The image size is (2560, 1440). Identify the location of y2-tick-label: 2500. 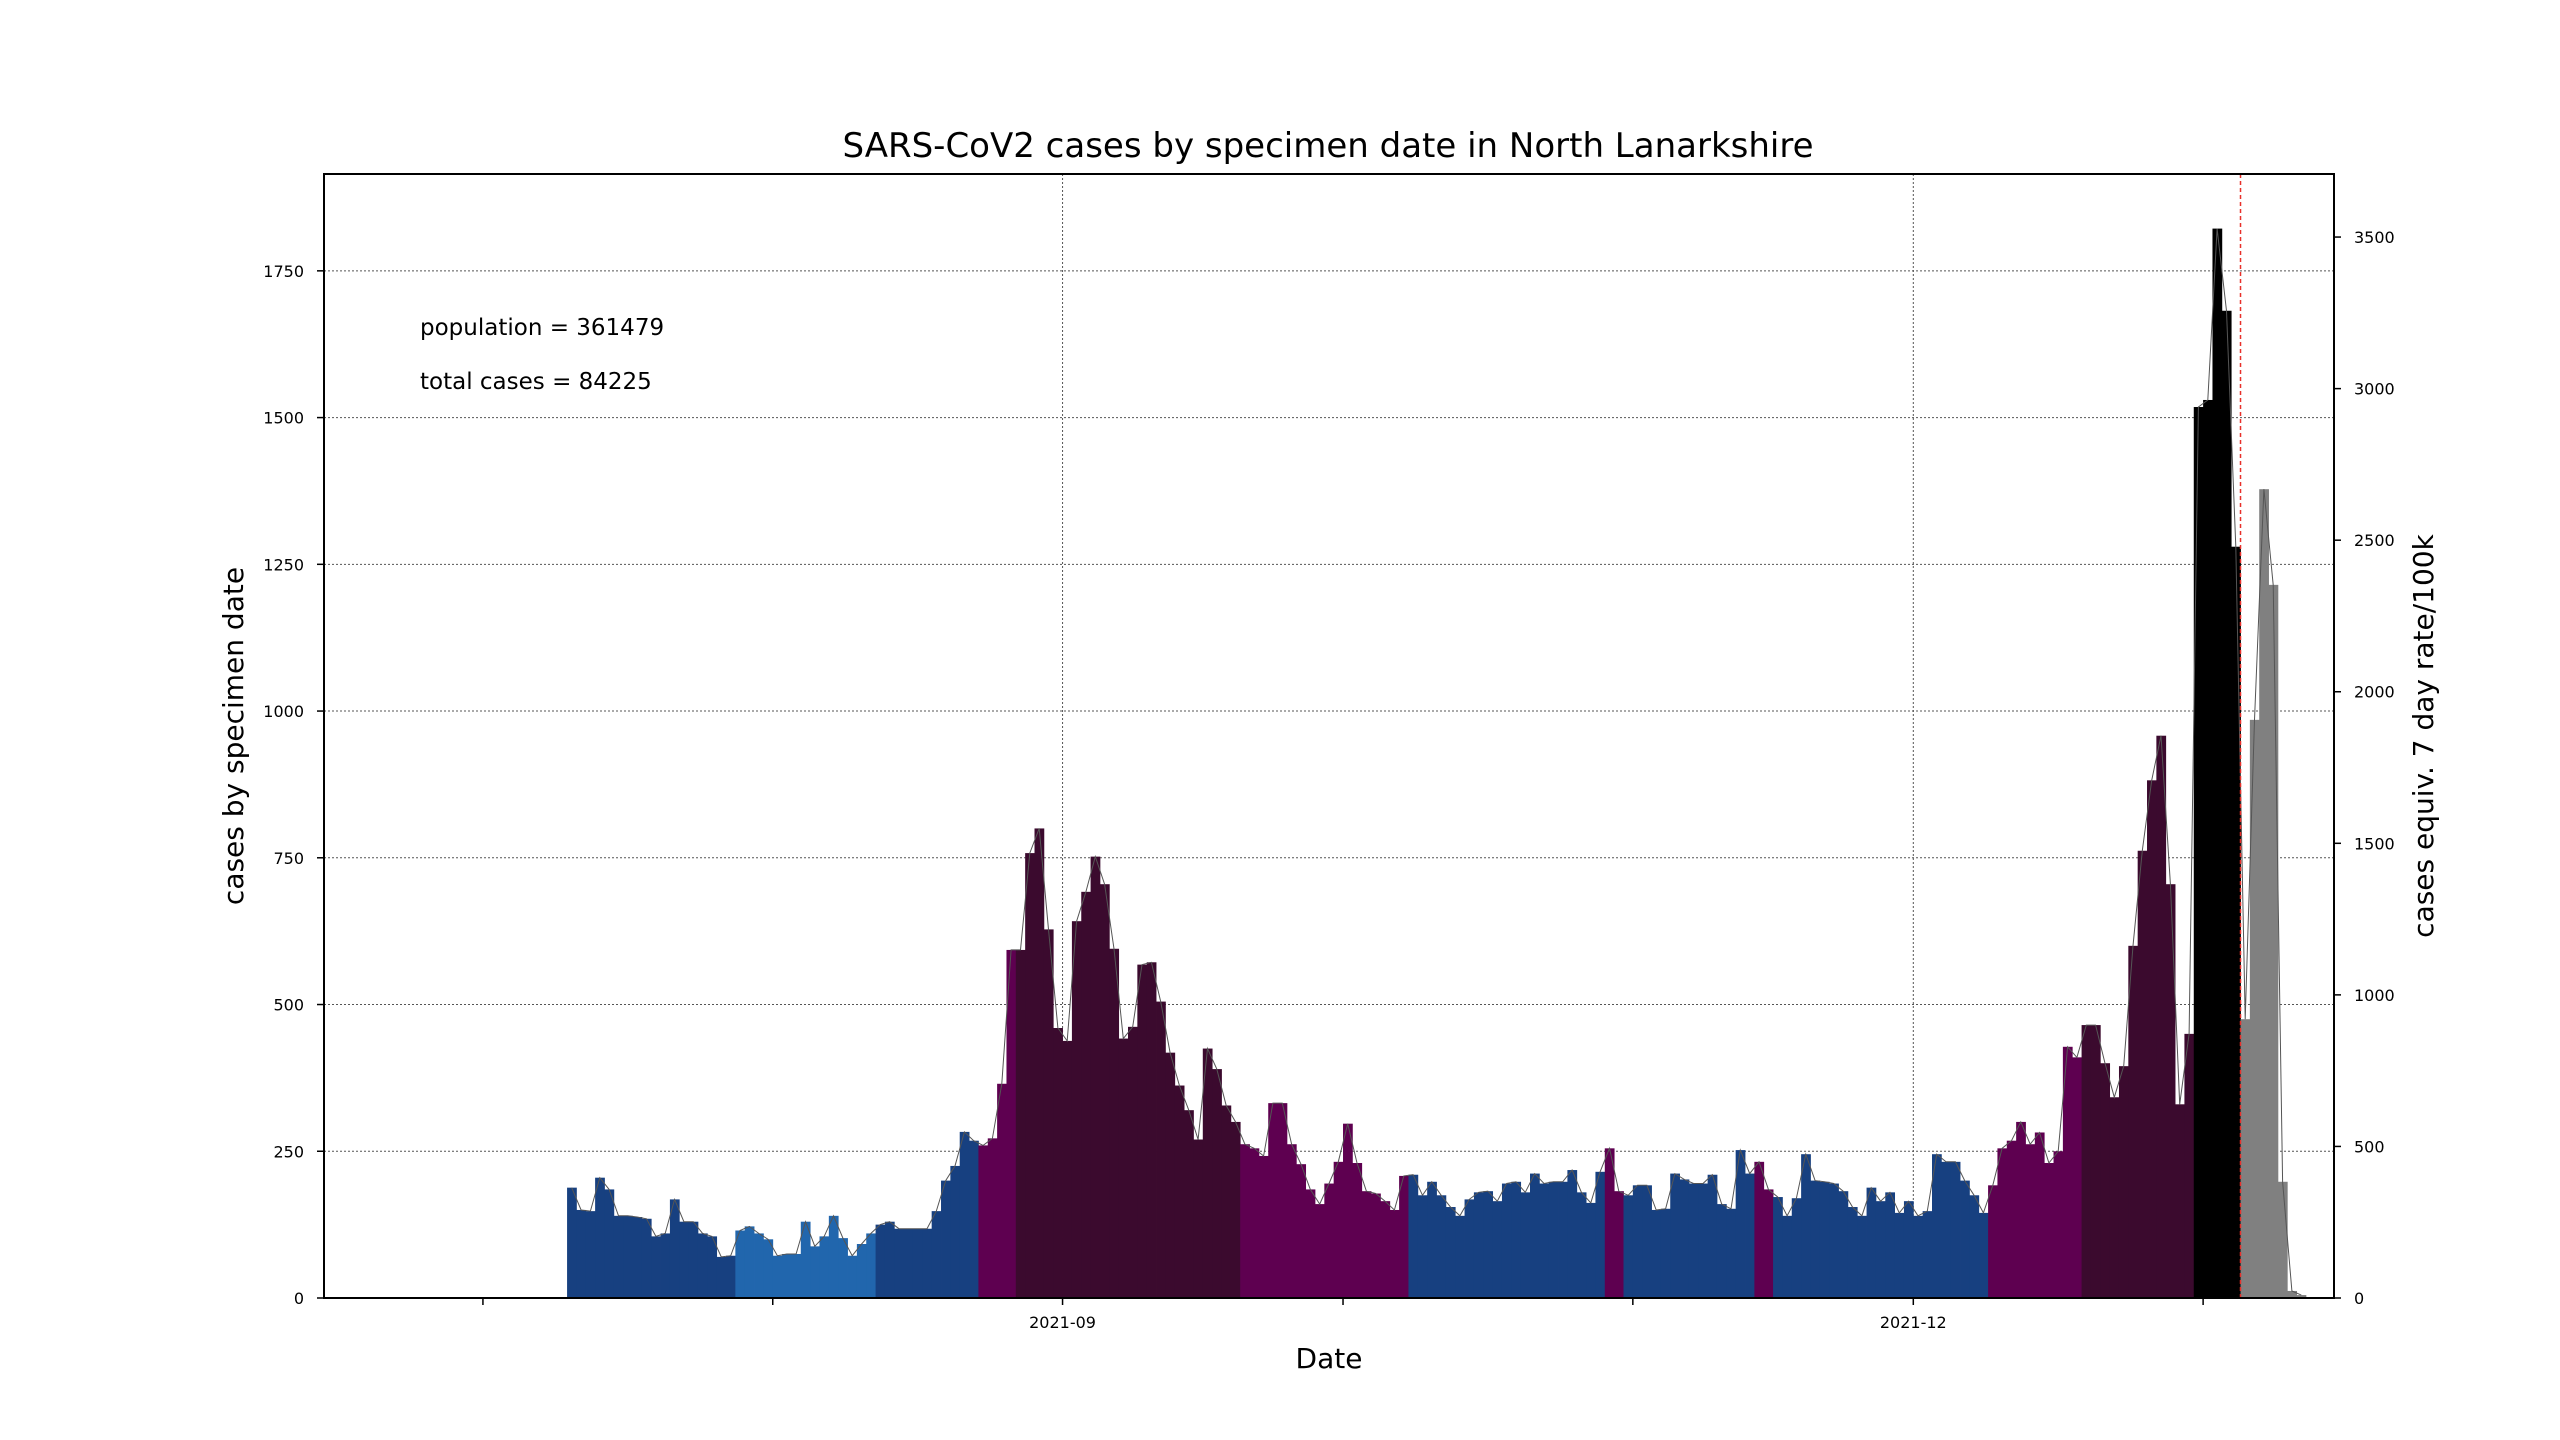
(2374, 540).